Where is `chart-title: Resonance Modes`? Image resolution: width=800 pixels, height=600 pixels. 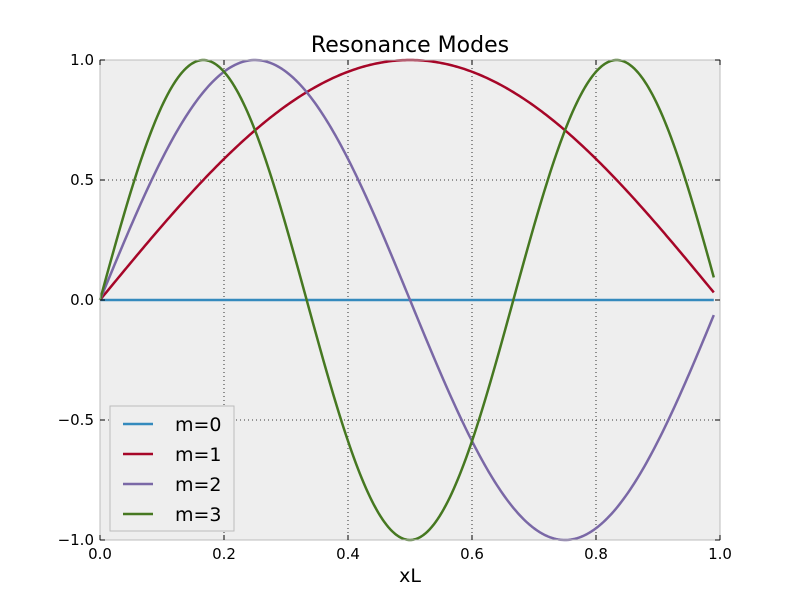
chart-title: Resonance Modes is located at coordinates (410, 45).